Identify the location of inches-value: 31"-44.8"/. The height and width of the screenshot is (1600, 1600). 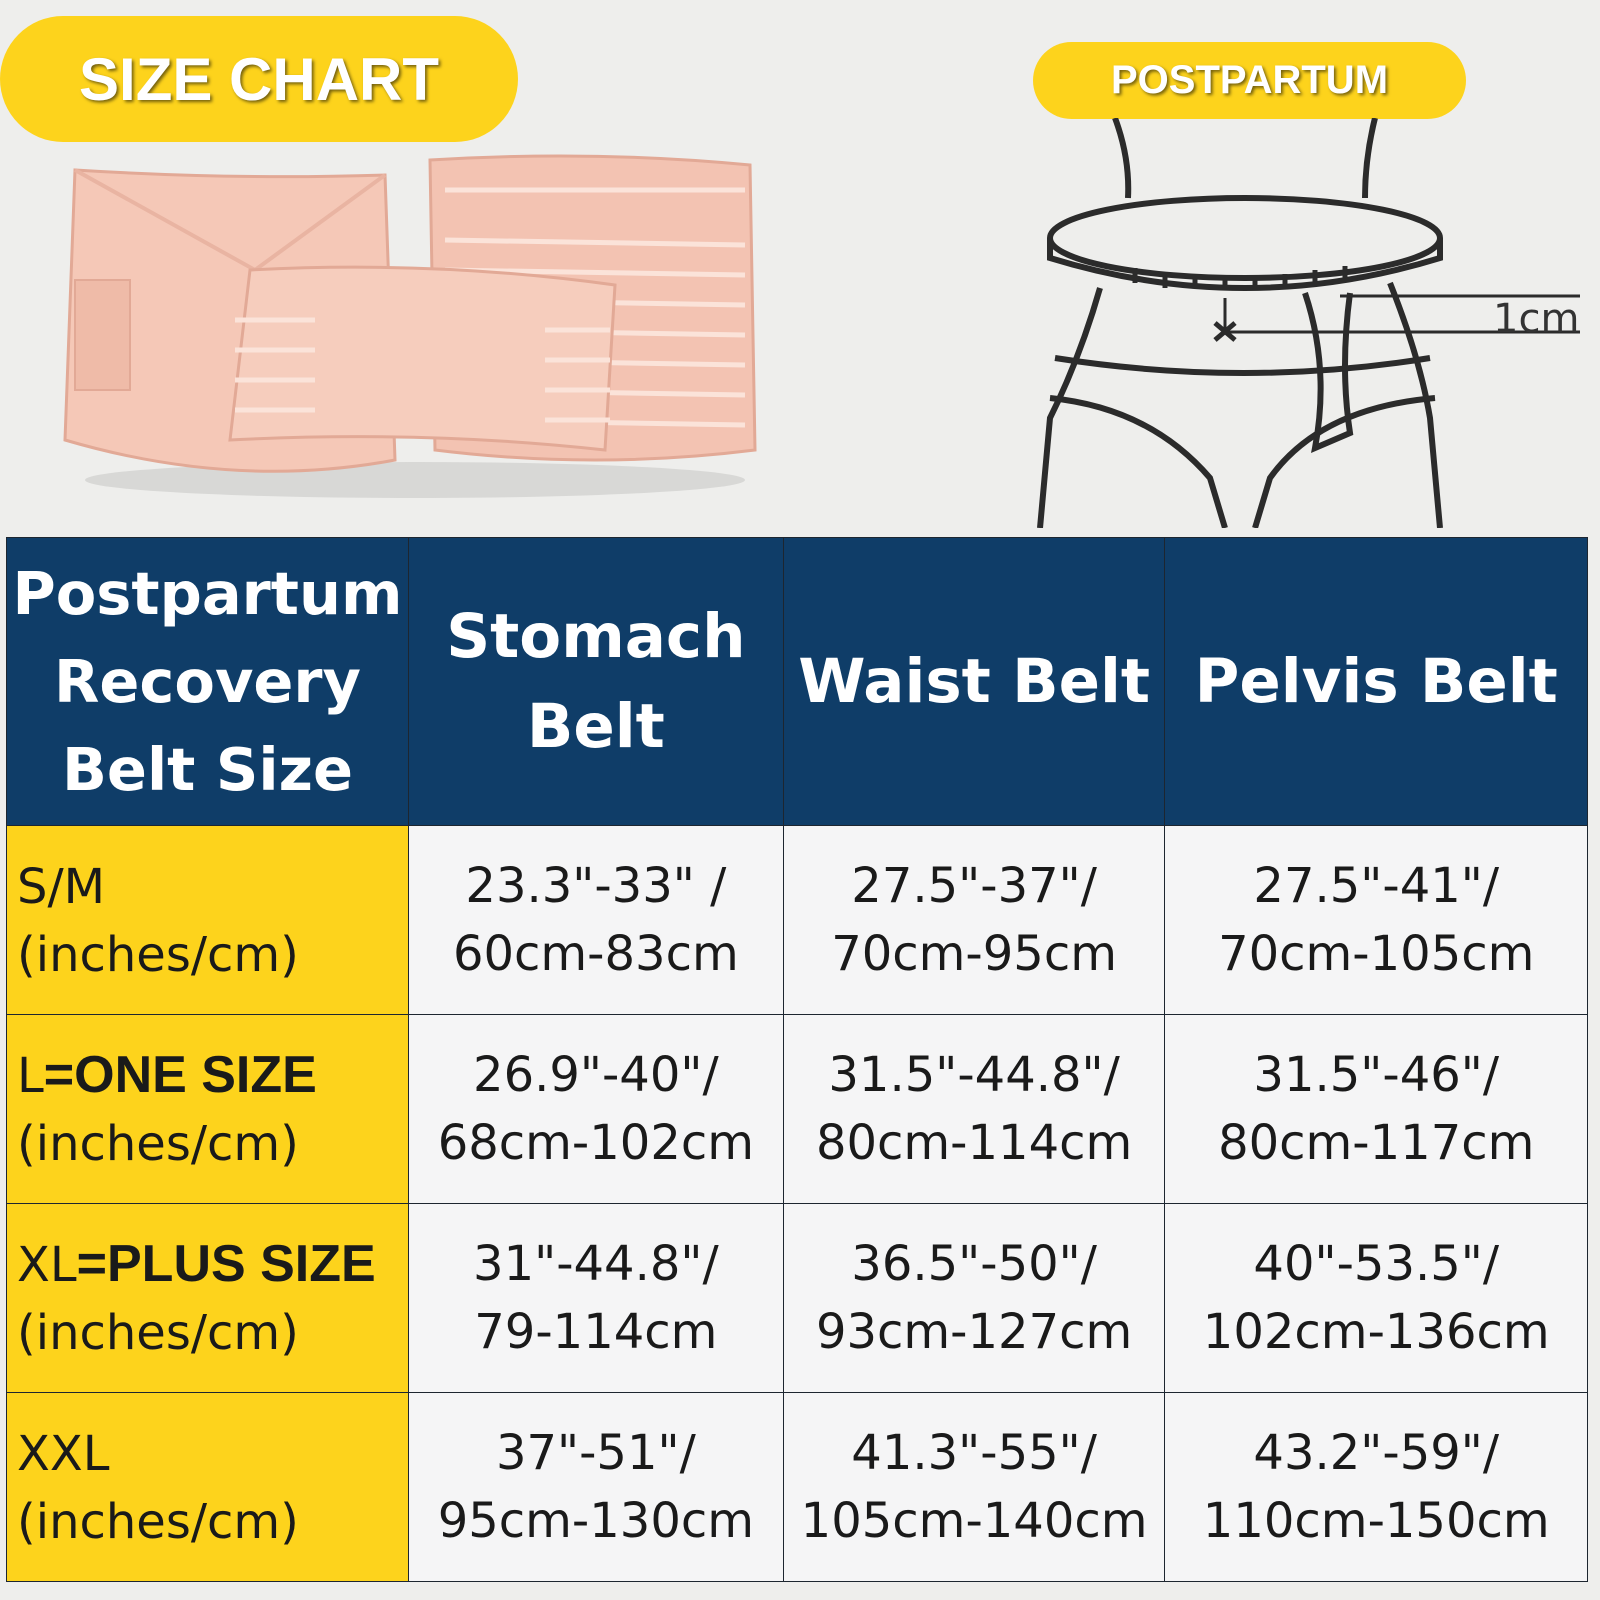
(596, 1264).